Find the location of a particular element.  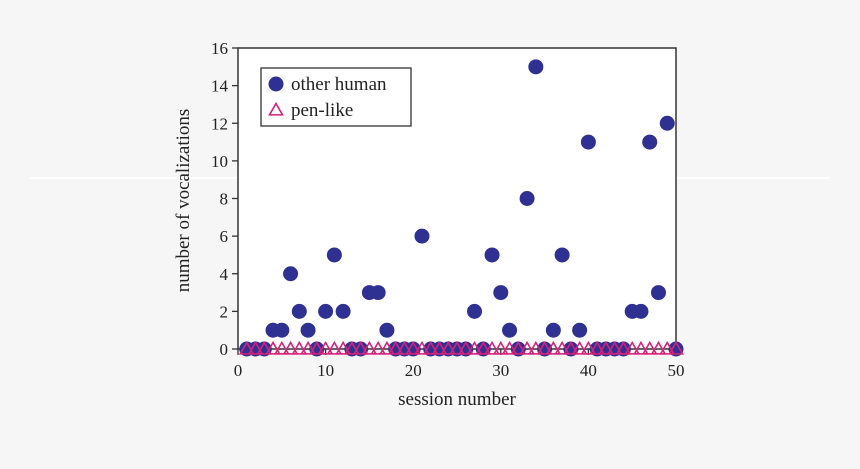

legend-label-other-human: other human is located at coordinates (339, 84).